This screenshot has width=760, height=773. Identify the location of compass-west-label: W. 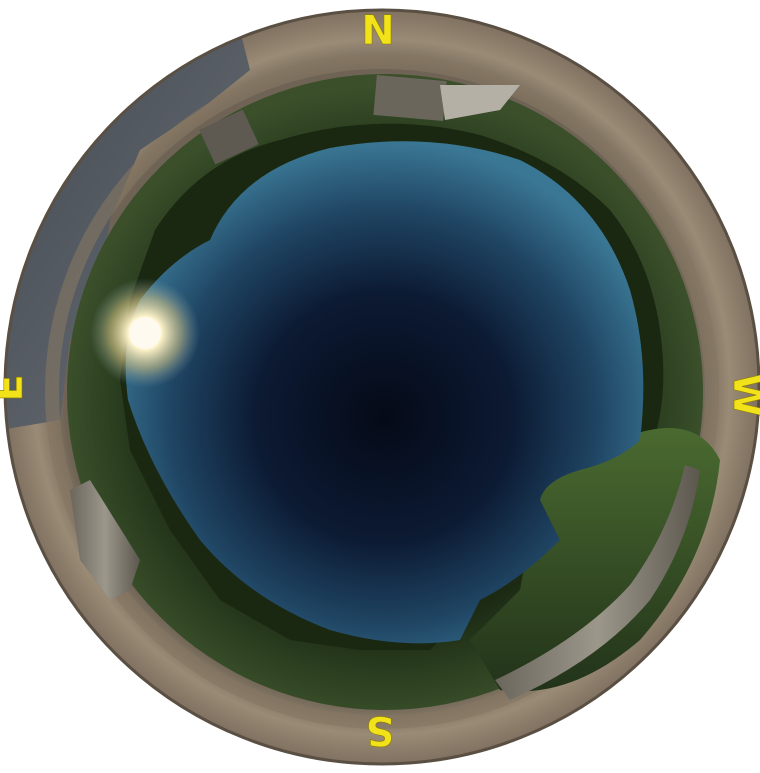
(742, 395).